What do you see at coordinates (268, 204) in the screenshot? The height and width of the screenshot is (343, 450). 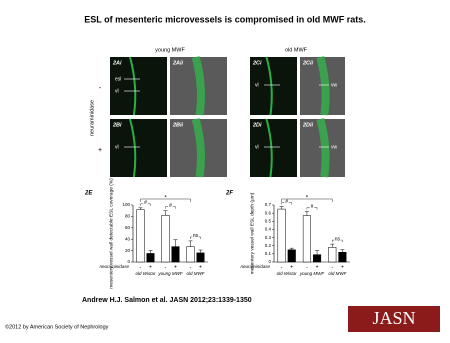 I see `y-tick-label: 0.7` at bounding box center [268, 204].